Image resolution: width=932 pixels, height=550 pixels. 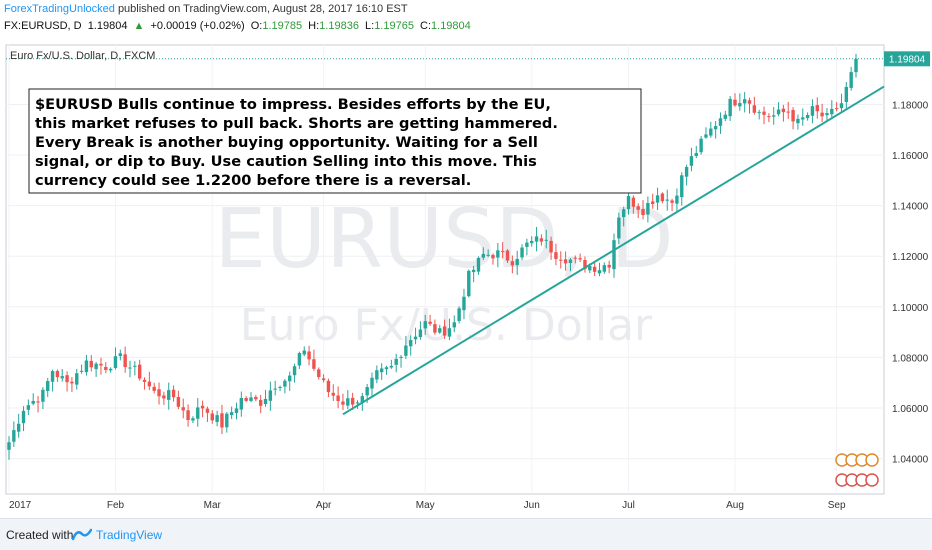 What do you see at coordinates (213, 505) in the screenshot?
I see `time-tick-label: Mar` at bounding box center [213, 505].